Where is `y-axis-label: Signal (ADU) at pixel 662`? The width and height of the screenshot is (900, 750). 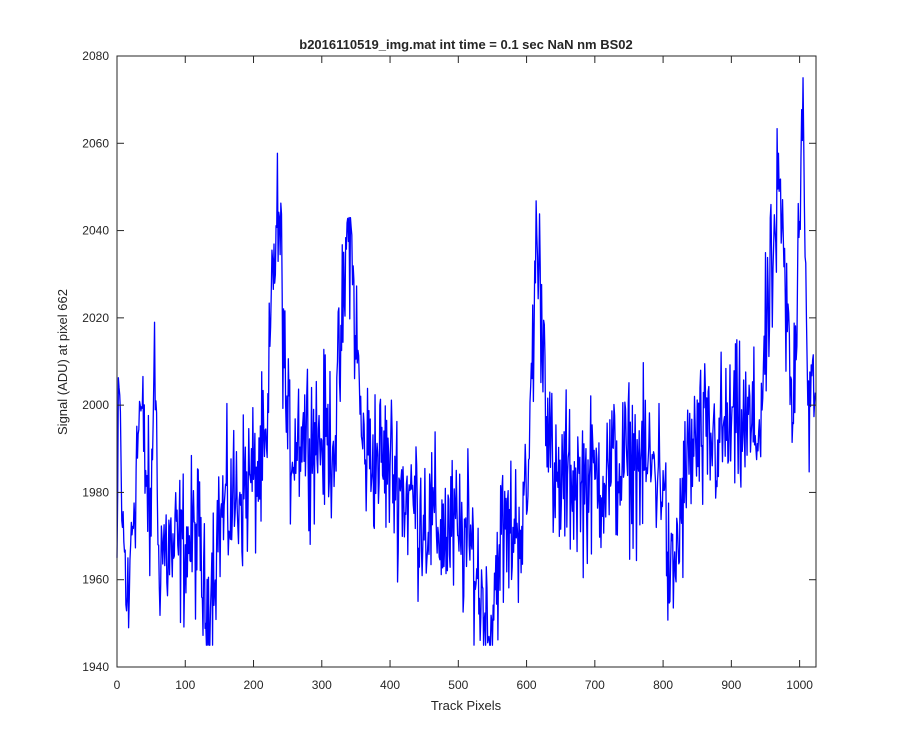 y-axis-label: Signal (ADU) at pixel 662 is located at coordinates (62, 362).